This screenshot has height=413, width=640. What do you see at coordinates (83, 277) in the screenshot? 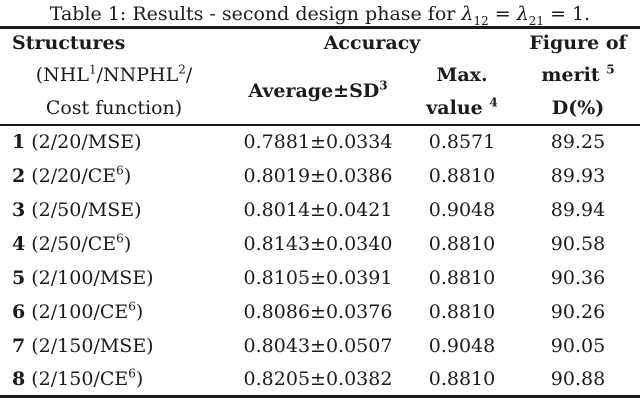
I see `structure-cell: 5 (2/100/MSE)` at bounding box center [83, 277].